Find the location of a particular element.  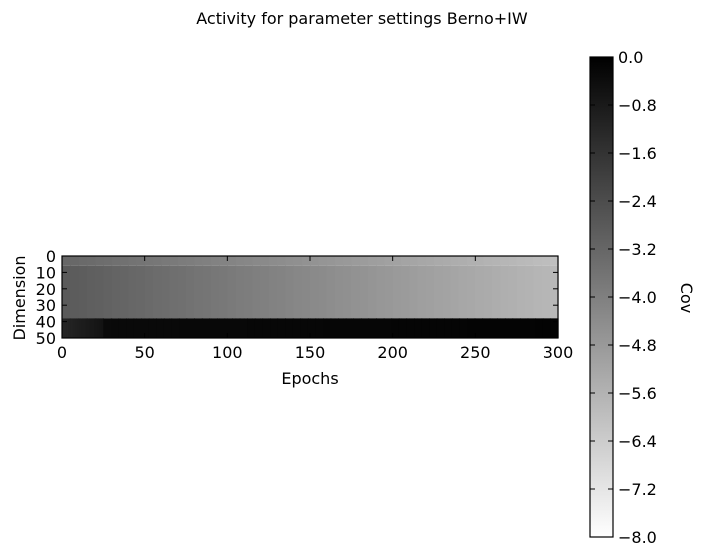

y-tick-label: 40 is located at coordinates (46, 322).